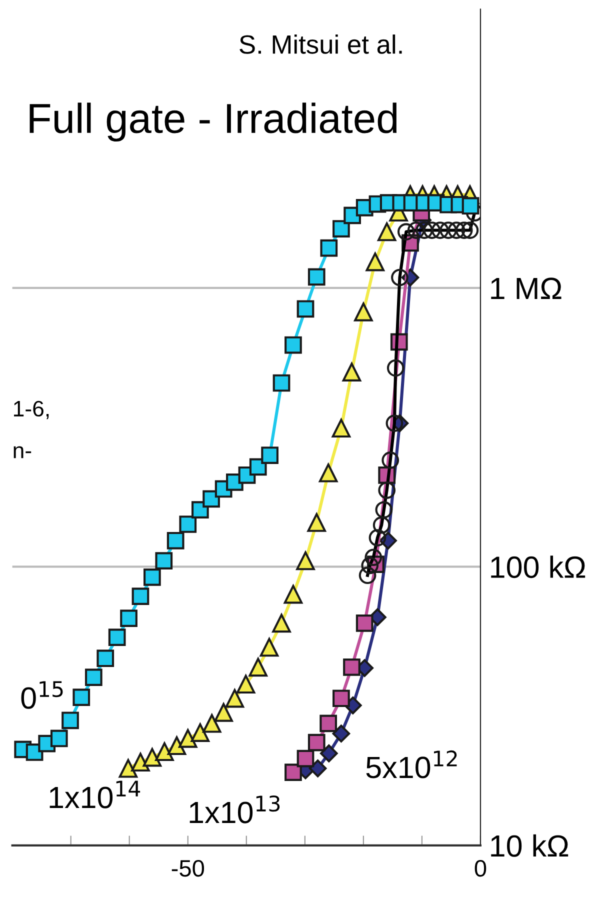 The height and width of the screenshot is (916, 616). Describe the element at coordinates (321, 44) in the screenshot. I see `annotation: S. Mitsui et al.` at that location.